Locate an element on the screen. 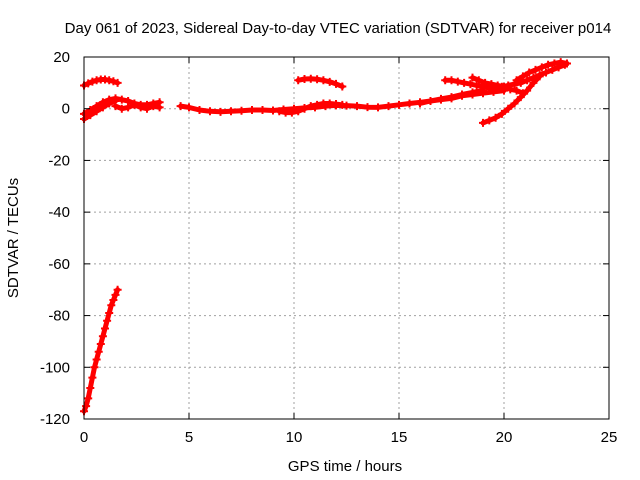 Image resolution: width=640 pixels, height=480 pixels. x-tick-label: 10 is located at coordinates (294, 437).